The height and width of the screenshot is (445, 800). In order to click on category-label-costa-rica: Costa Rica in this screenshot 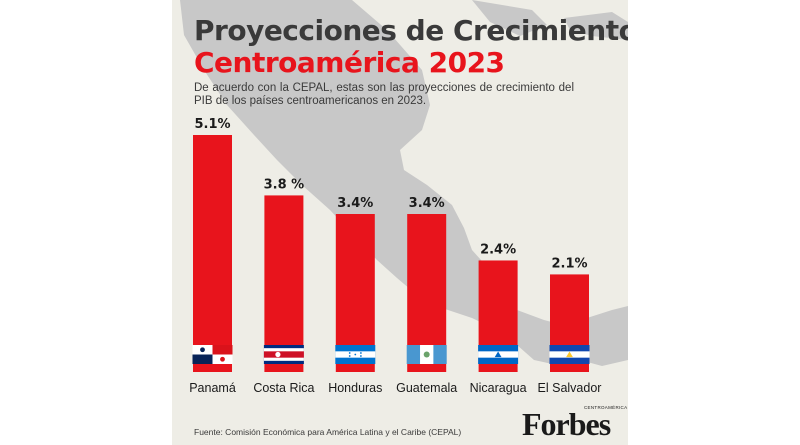, I will do `click(283, 388)`.